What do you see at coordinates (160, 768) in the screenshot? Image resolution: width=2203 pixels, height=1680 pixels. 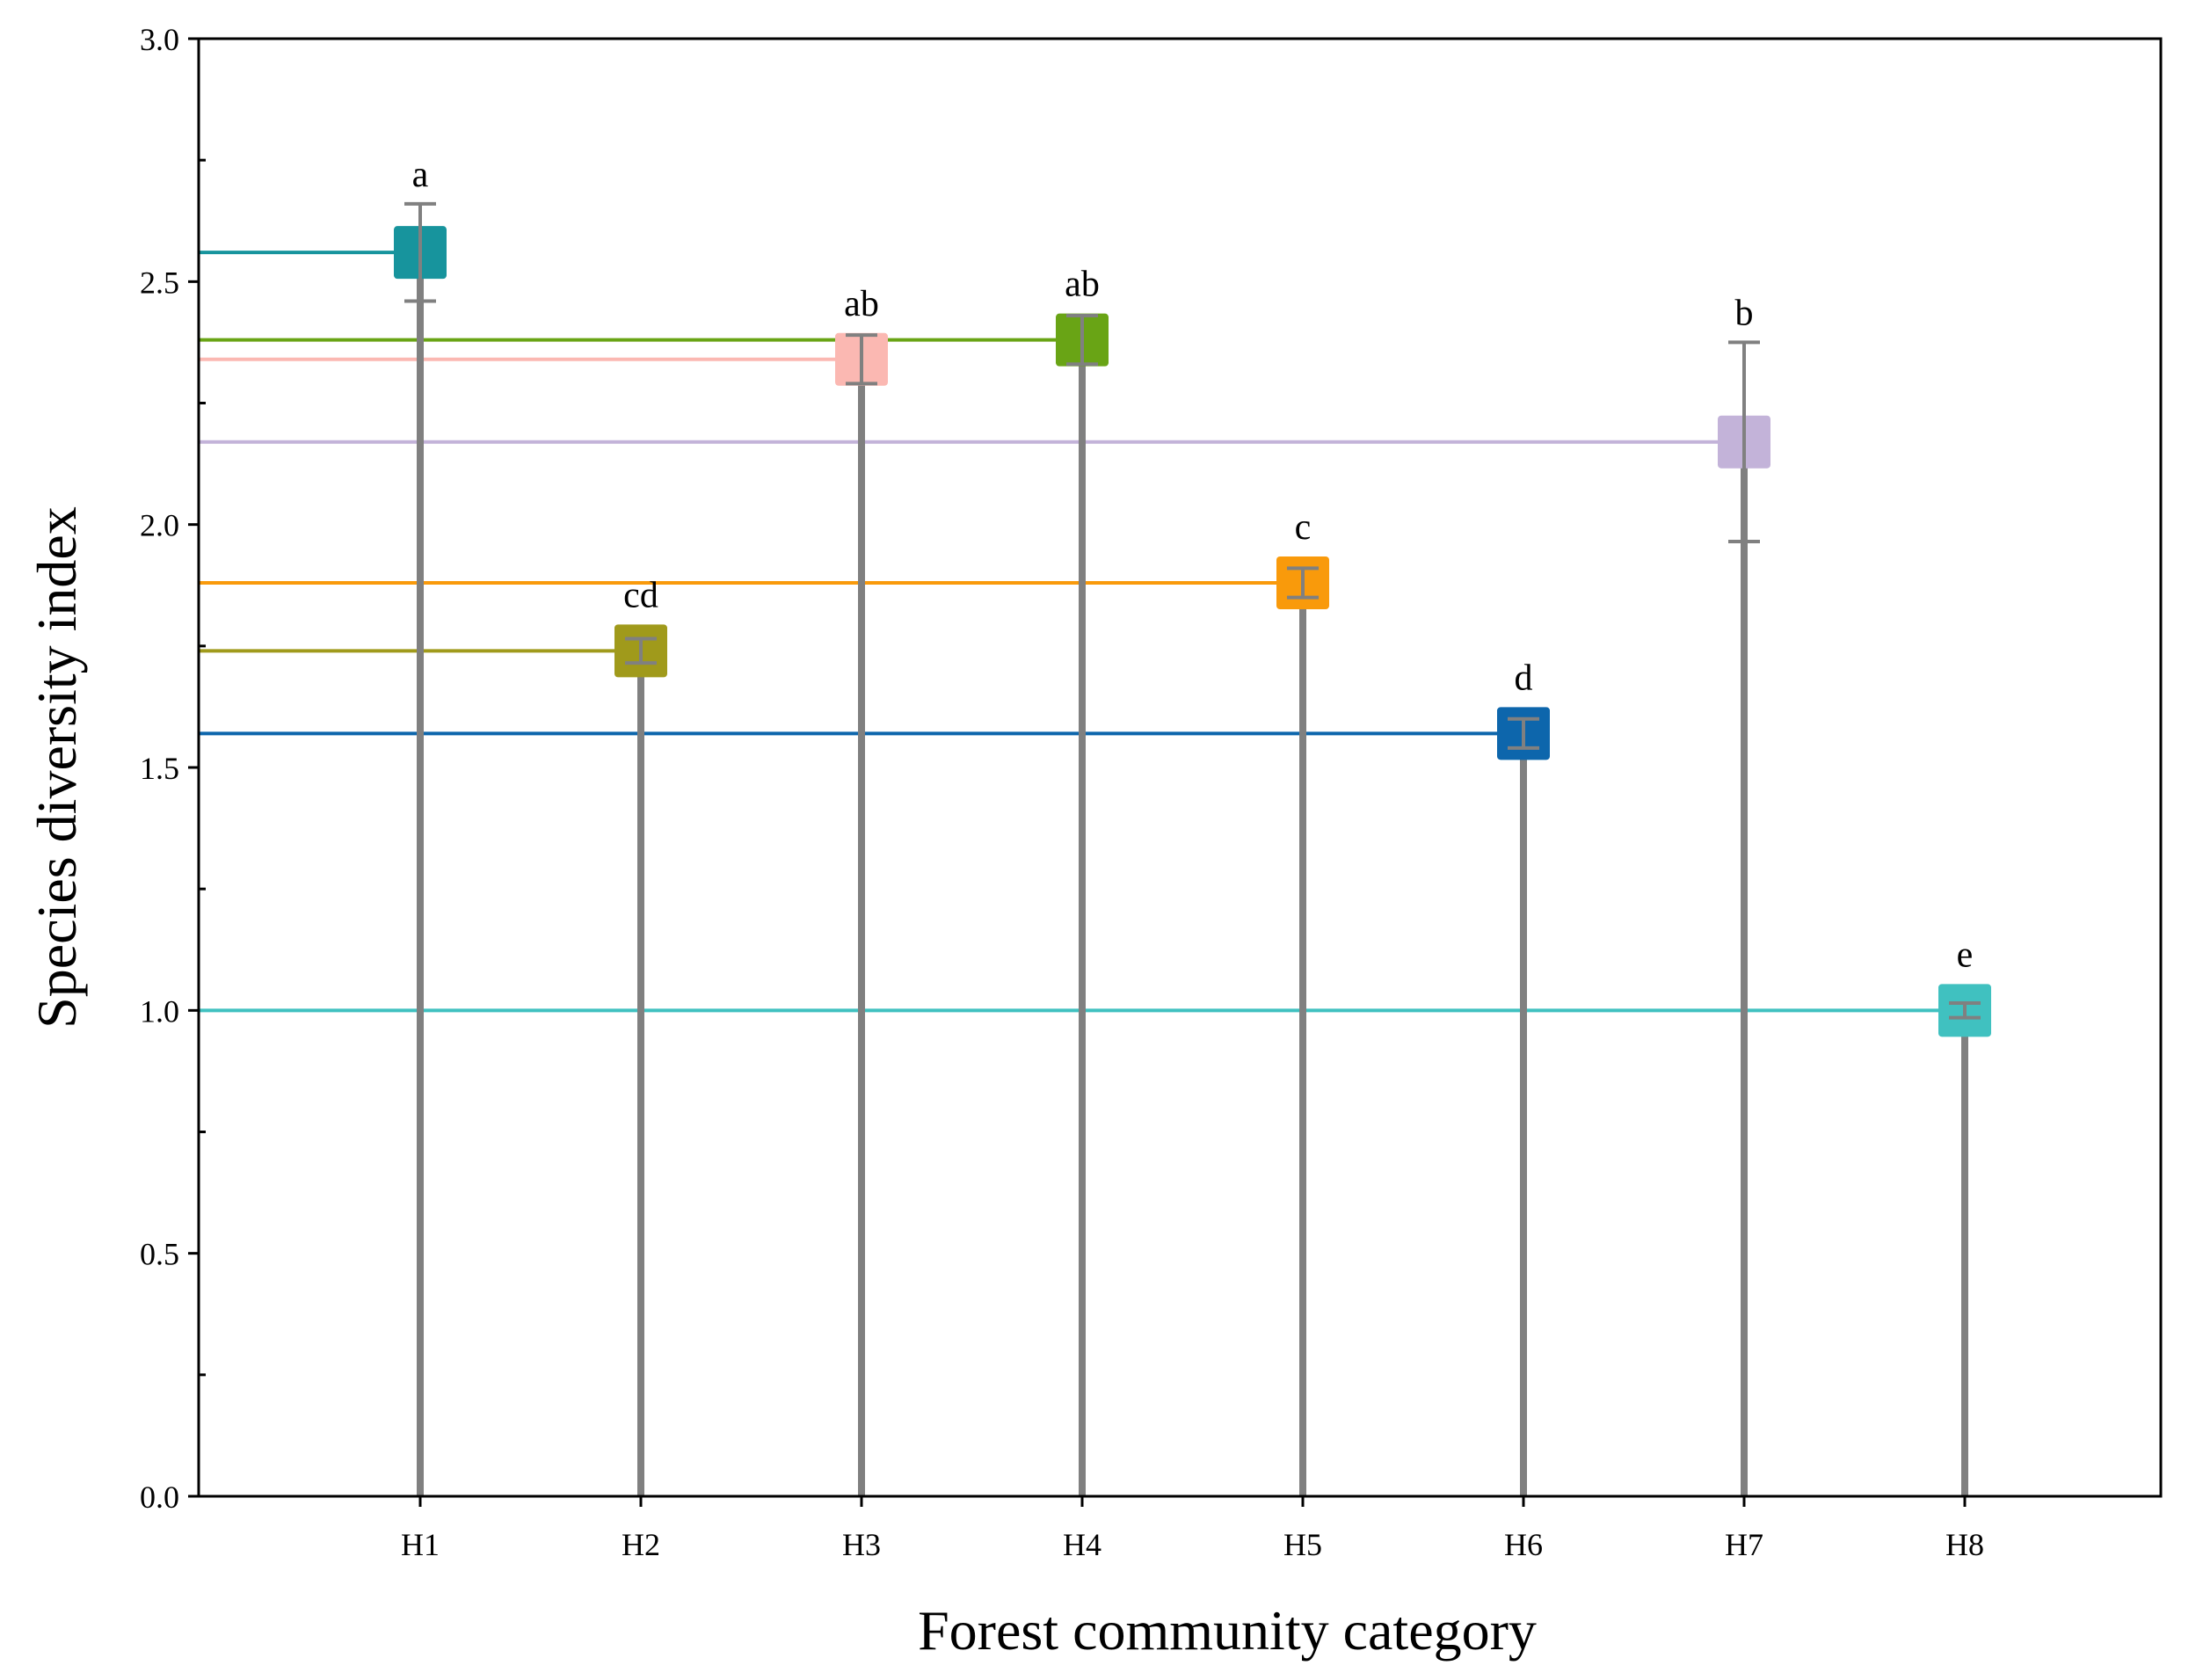 I see `y-tick-label-3: 1.5` at bounding box center [160, 768].